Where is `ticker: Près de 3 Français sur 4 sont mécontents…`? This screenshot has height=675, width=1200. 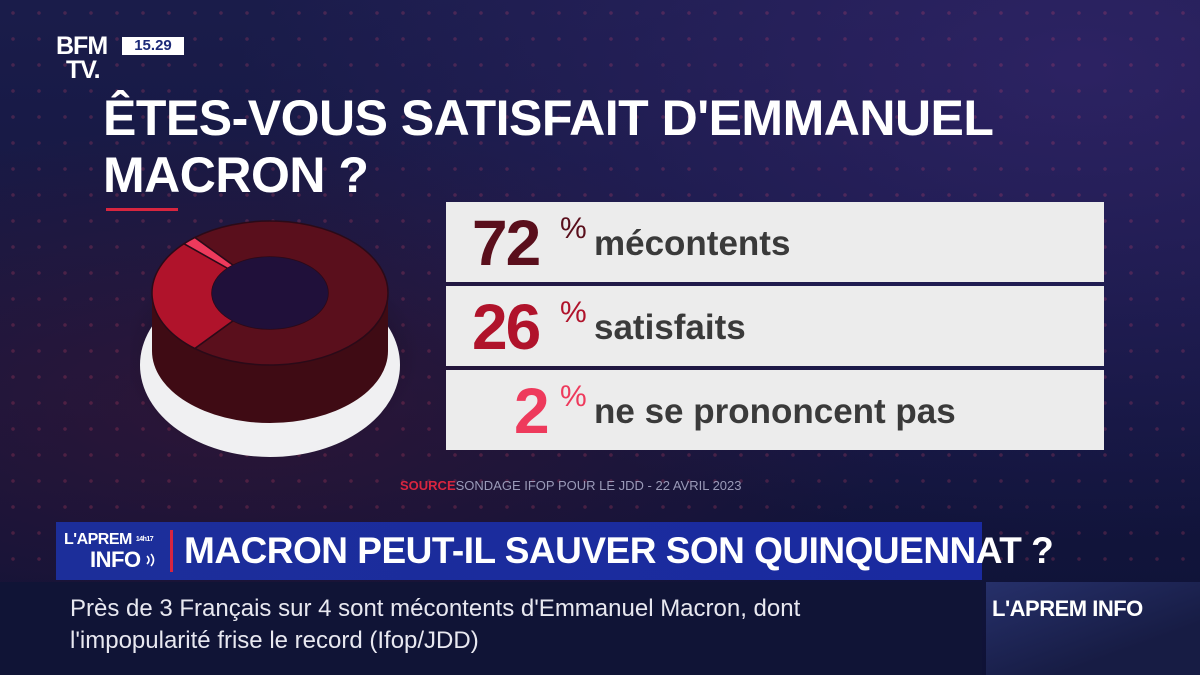
ticker: Près de 3 Français sur 4 sont mécontents… is located at coordinates (519, 628).